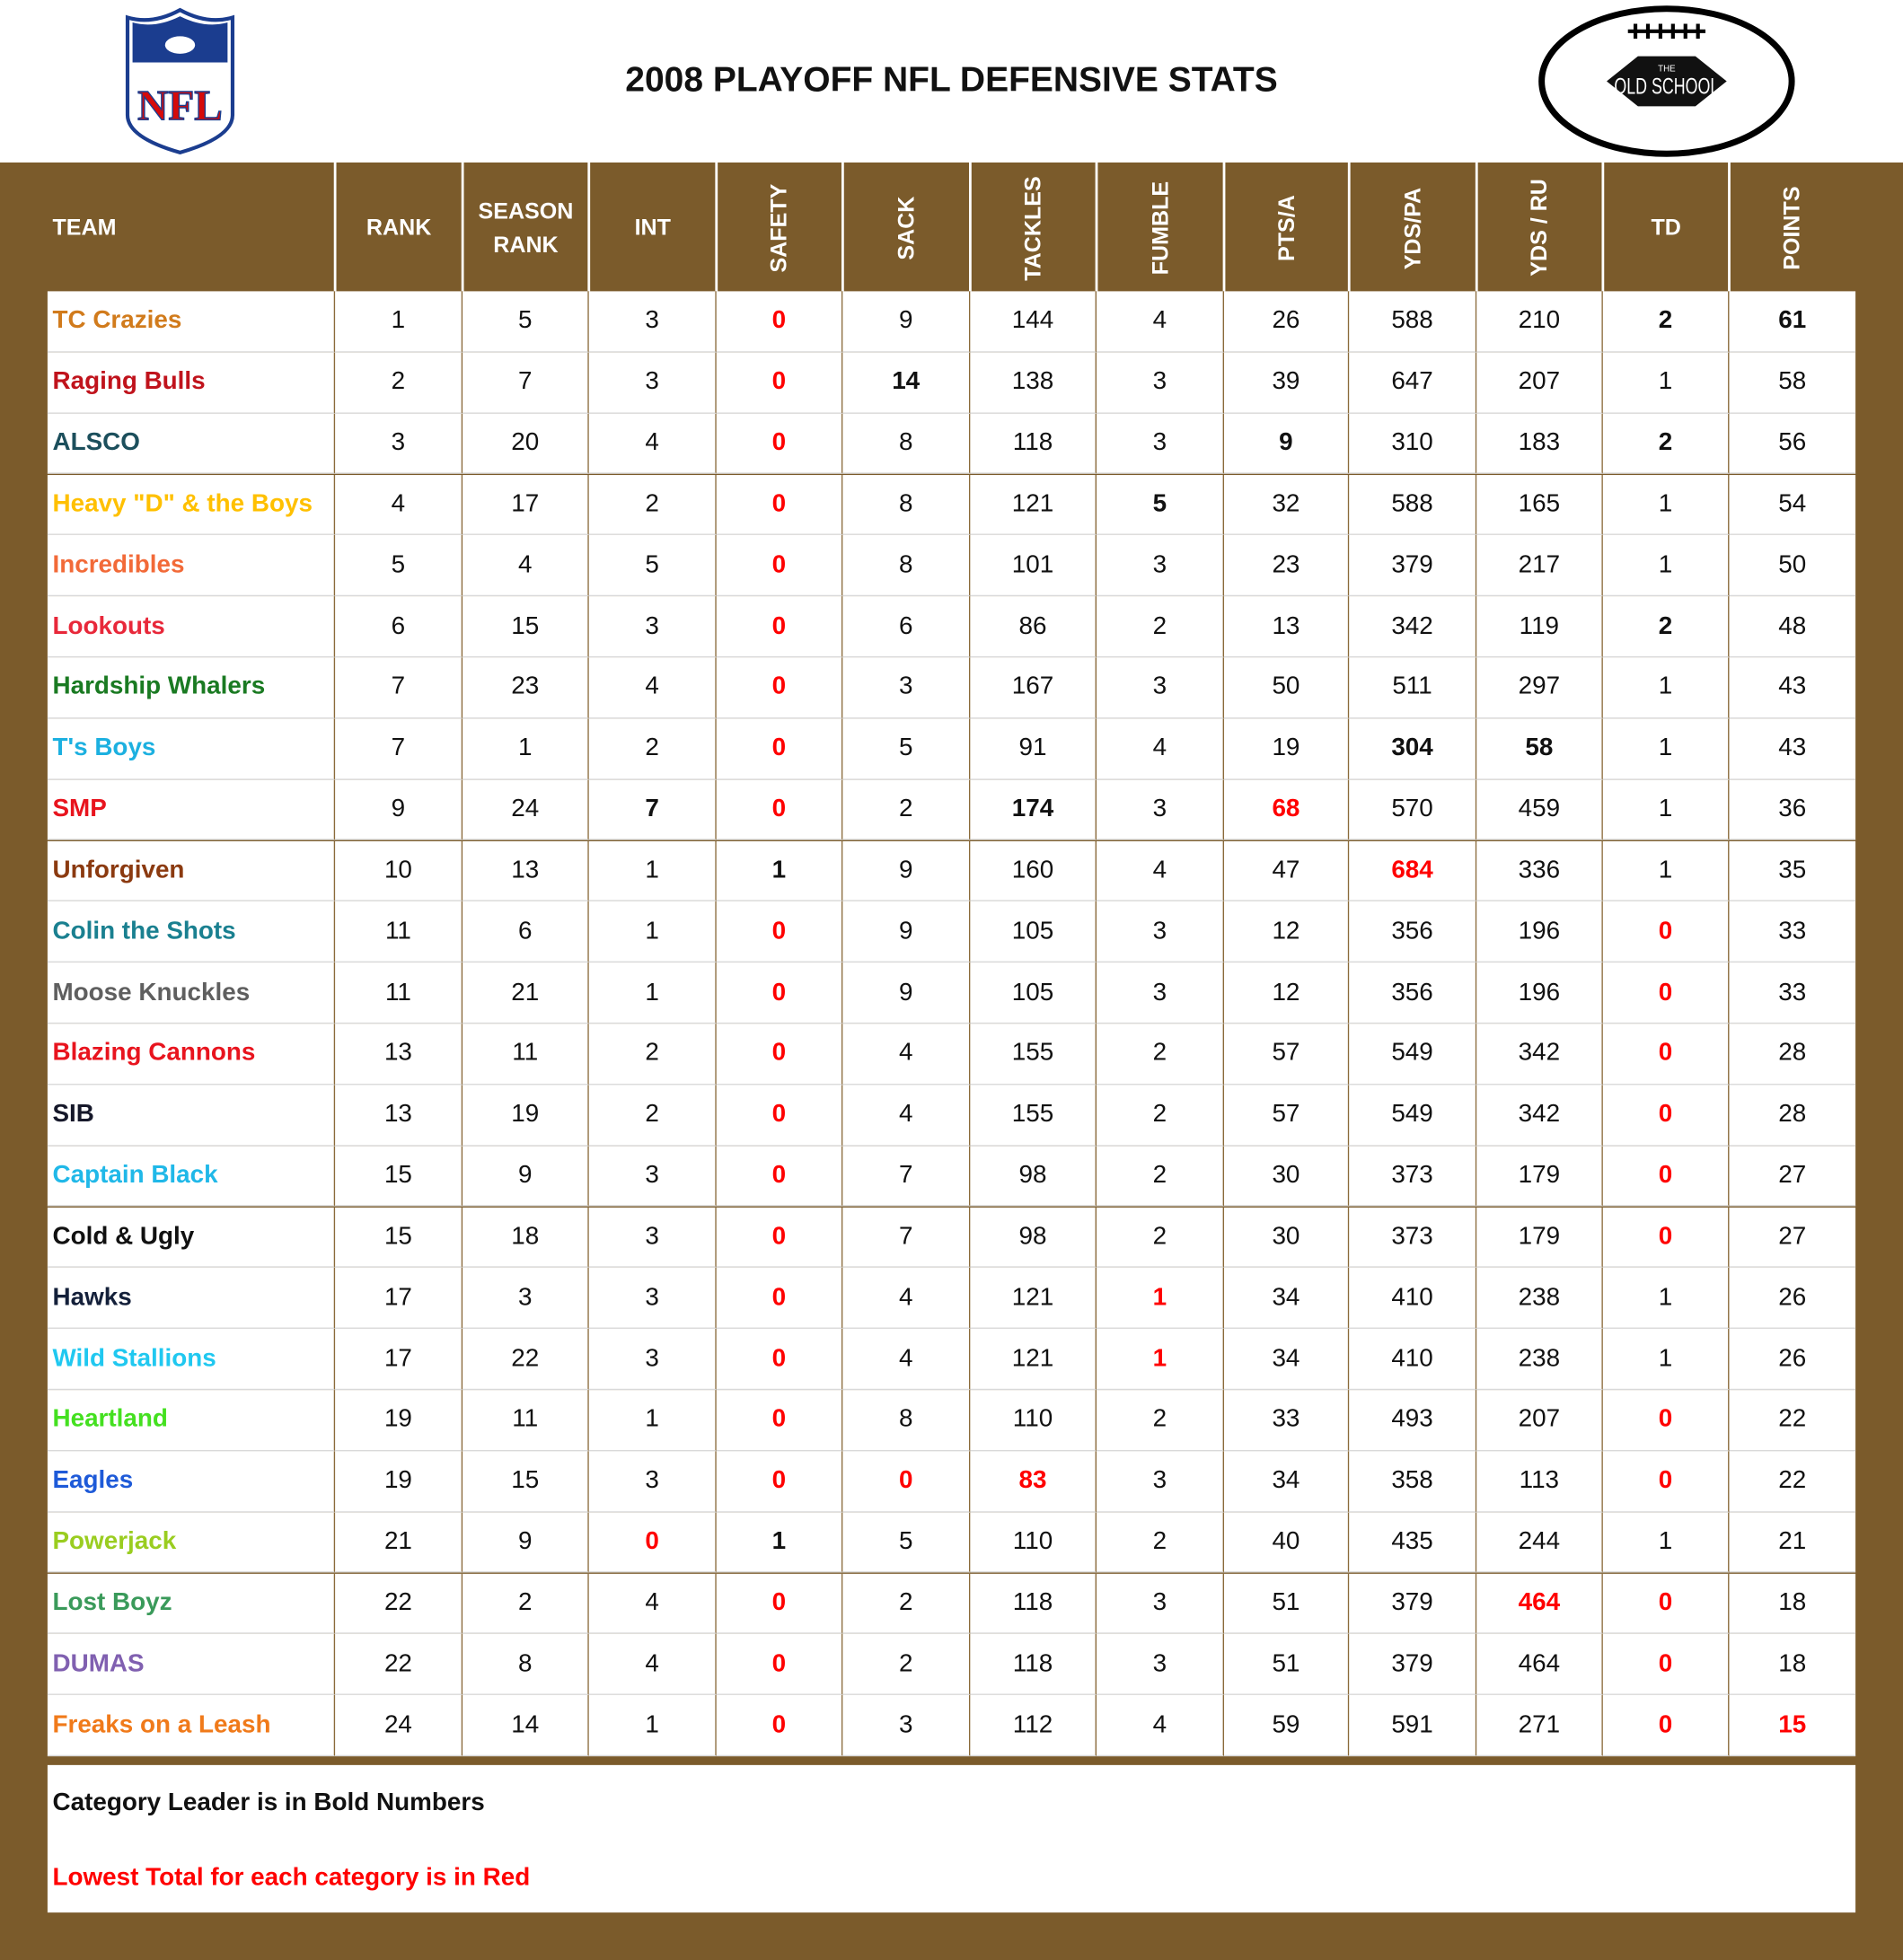  I want to click on stat-cell: 47, so click(1287, 871).